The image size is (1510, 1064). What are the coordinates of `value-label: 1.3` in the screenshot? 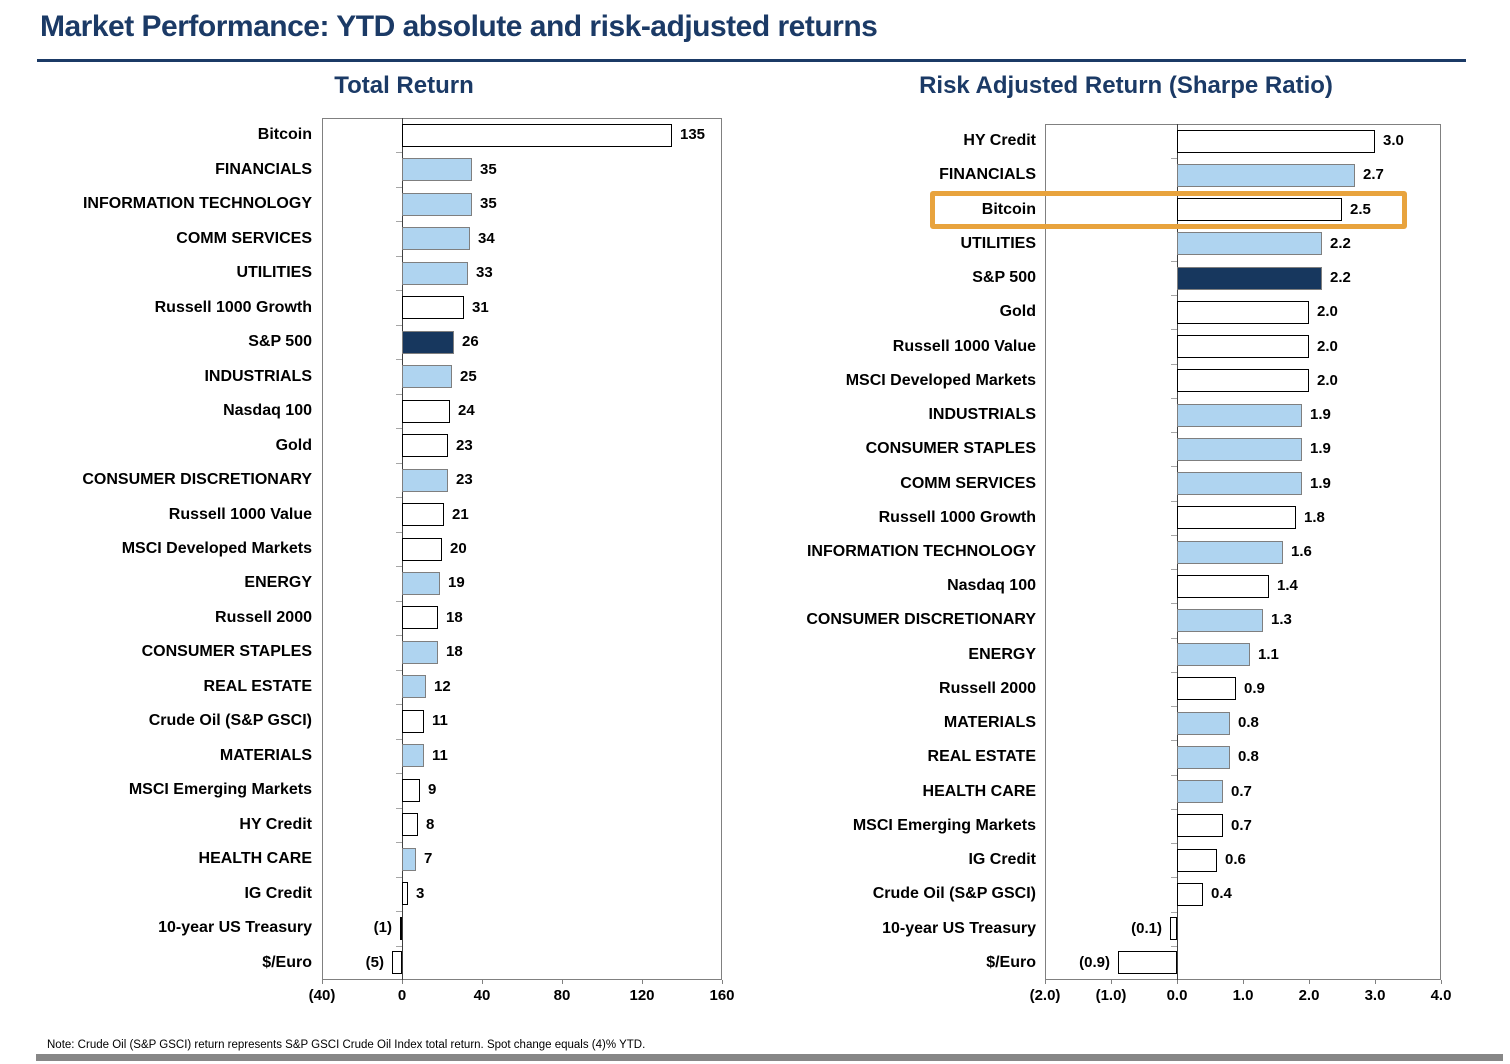 It's located at (1281, 619).